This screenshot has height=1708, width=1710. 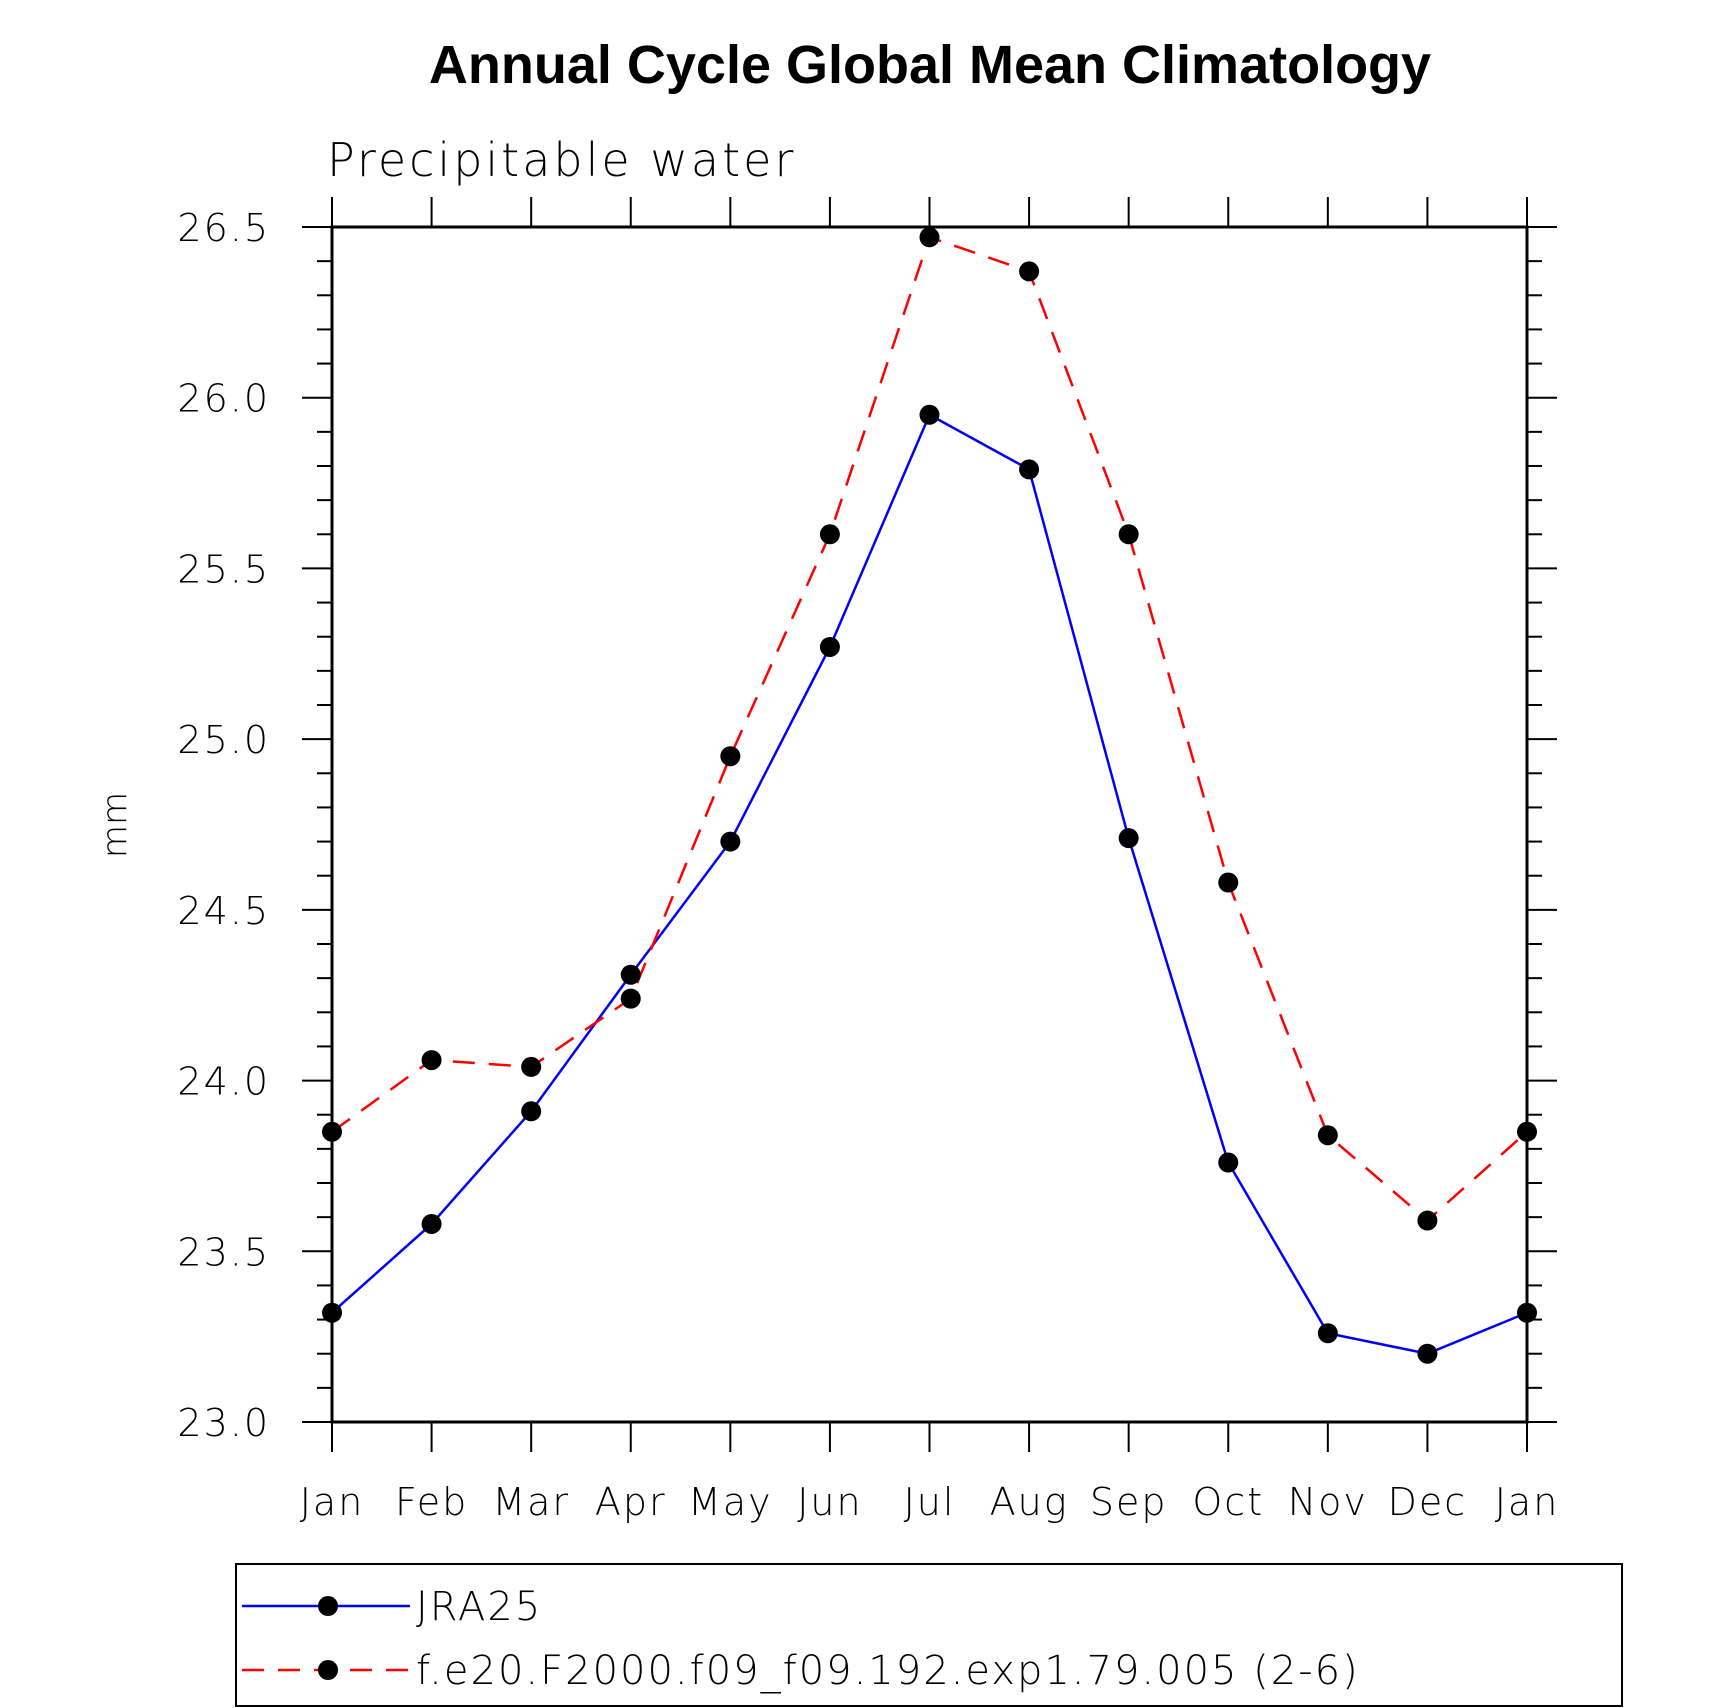 I want to click on y-tick-label: 23.0, so click(x=223, y=1423).